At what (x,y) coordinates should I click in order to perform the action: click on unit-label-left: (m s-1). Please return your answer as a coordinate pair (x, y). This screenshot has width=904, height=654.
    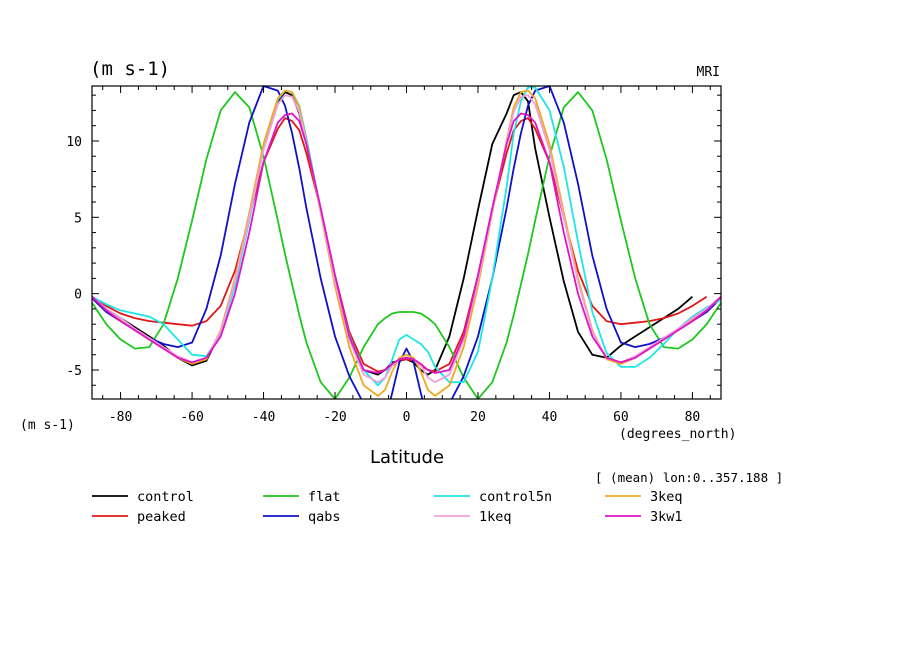
    Looking at the image, I should click on (47, 425).